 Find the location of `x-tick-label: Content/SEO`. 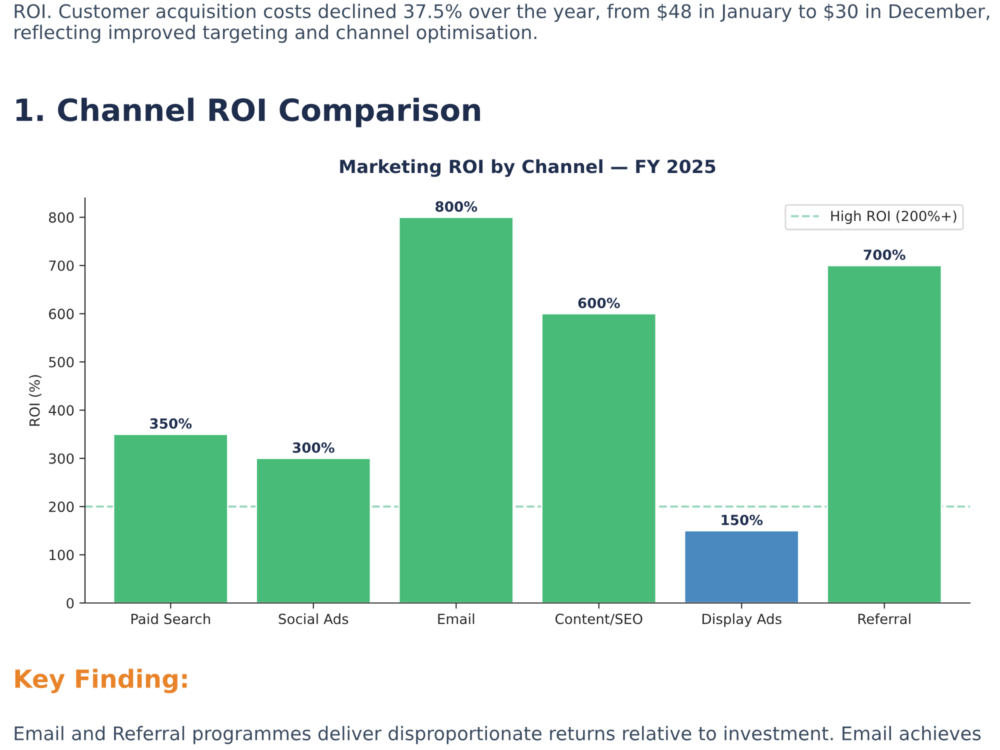

x-tick-label: Content/SEO is located at coordinates (598, 620).